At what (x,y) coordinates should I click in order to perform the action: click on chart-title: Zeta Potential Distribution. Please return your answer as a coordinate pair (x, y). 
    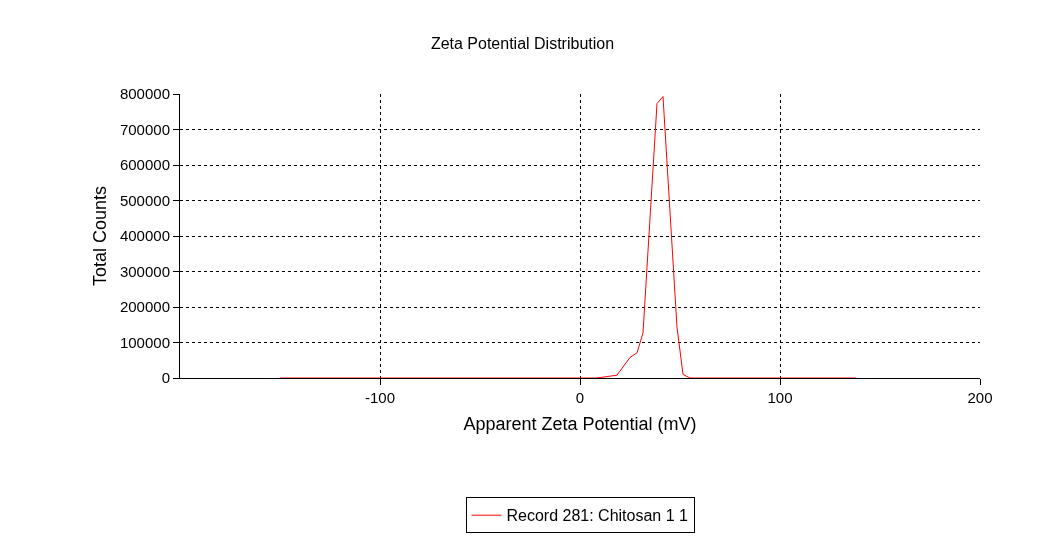
    Looking at the image, I should click on (522, 44).